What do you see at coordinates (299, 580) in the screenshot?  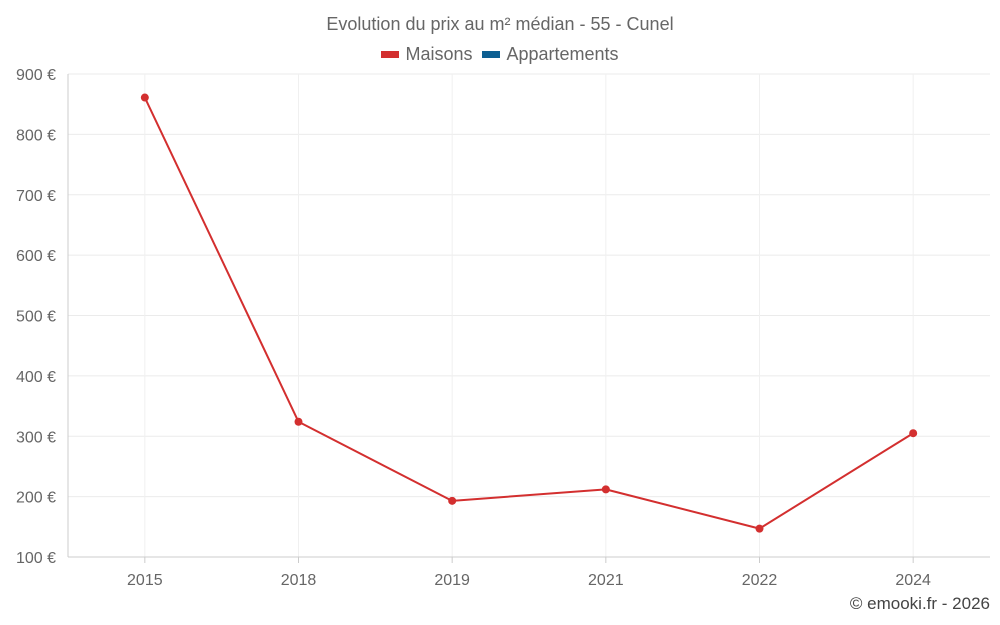 I see `x-tick-label: 2018` at bounding box center [299, 580].